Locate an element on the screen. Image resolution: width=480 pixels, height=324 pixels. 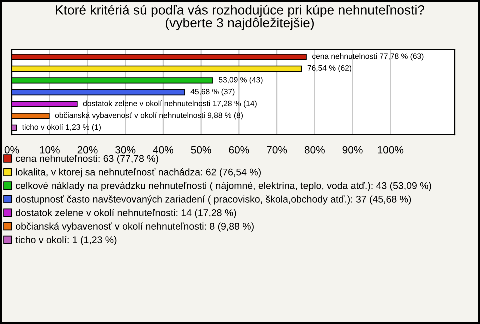
x-tick-label: 50% is located at coordinates (201, 150).